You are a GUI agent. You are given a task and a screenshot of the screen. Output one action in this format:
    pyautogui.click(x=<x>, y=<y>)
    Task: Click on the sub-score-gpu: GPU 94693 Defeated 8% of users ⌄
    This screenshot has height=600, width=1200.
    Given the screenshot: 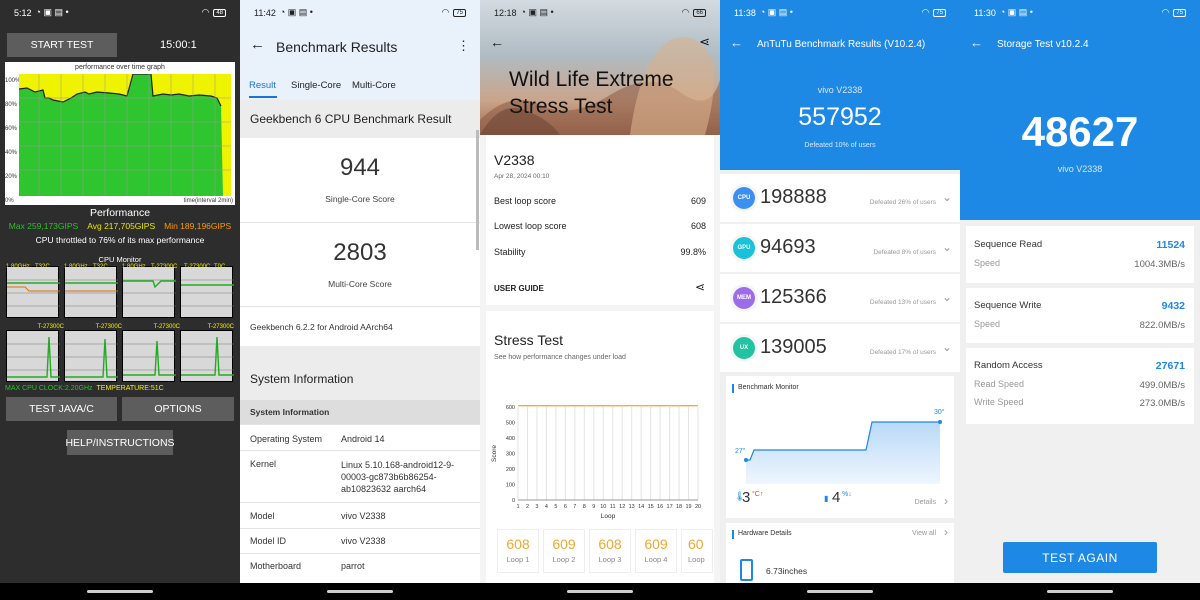 What is the action you would take?
    pyautogui.click(x=840, y=248)
    